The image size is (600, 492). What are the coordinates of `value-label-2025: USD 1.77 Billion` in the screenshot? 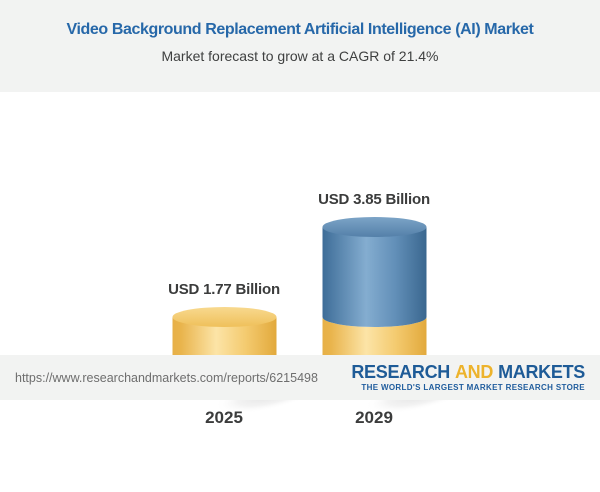 It's located at (224, 289).